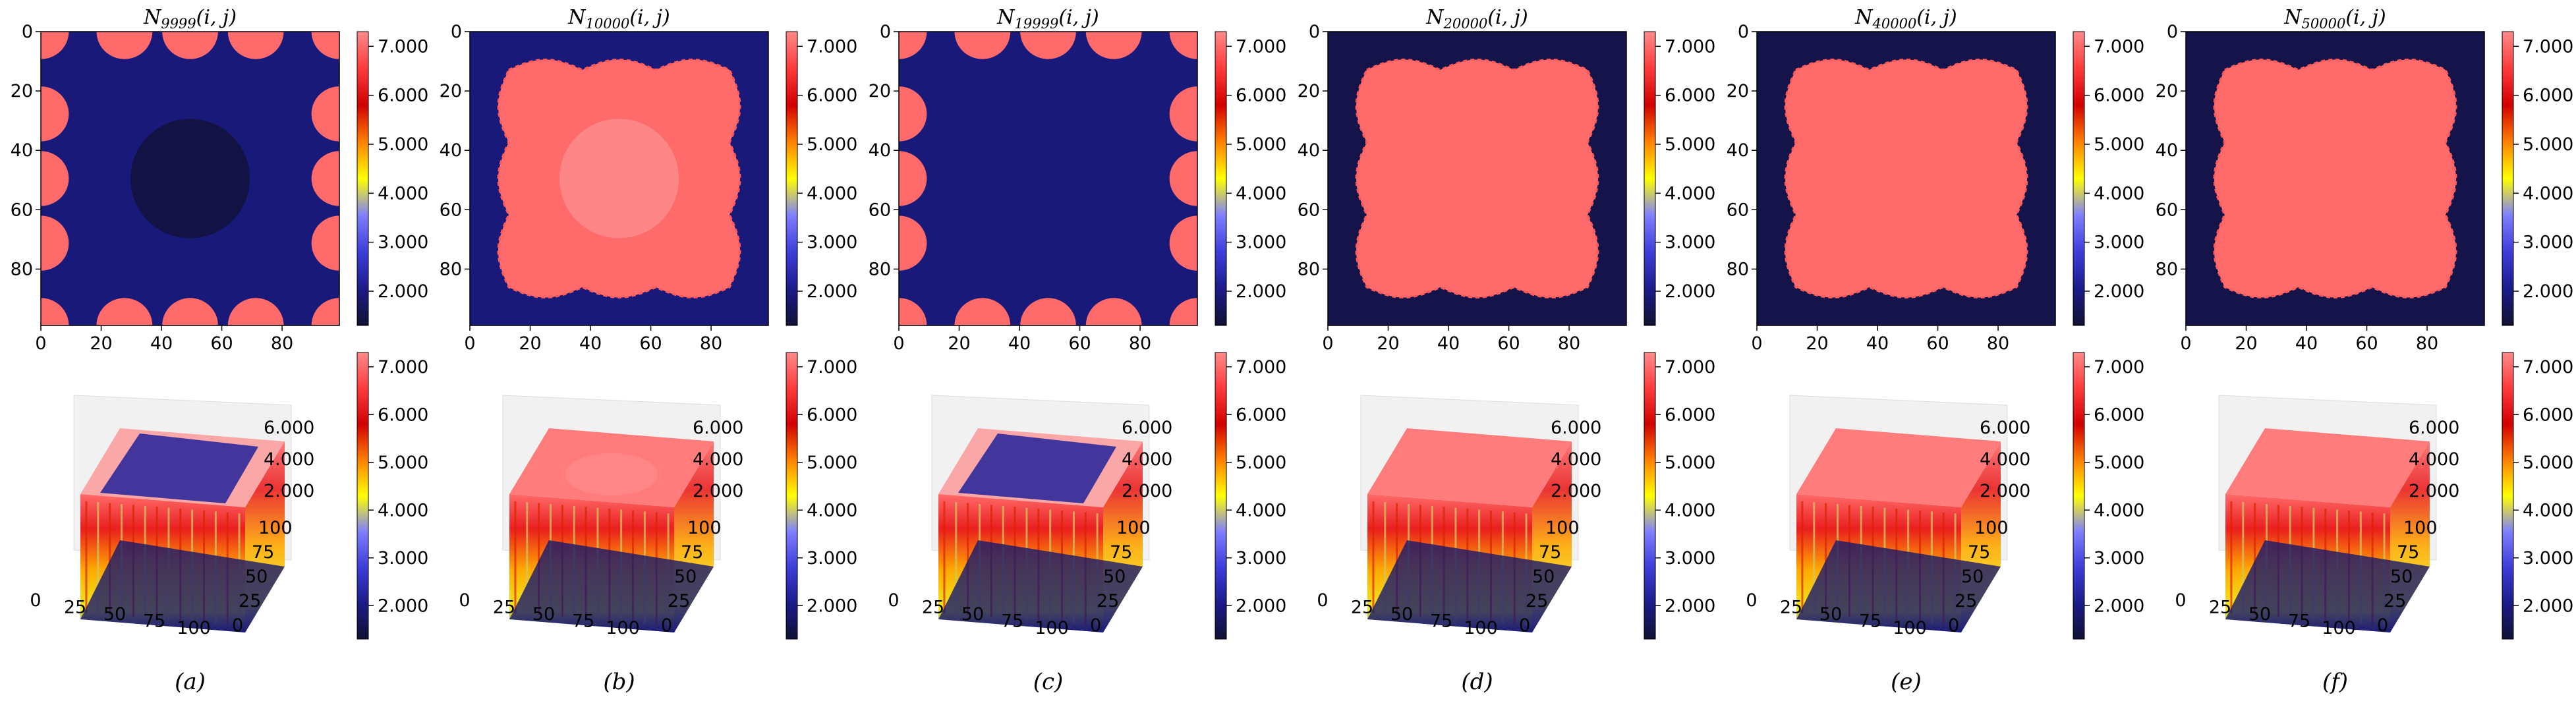 The image size is (2576, 701). Describe the element at coordinates (792, 496) in the screenshot. I see `colorbar-bottom` at that location.